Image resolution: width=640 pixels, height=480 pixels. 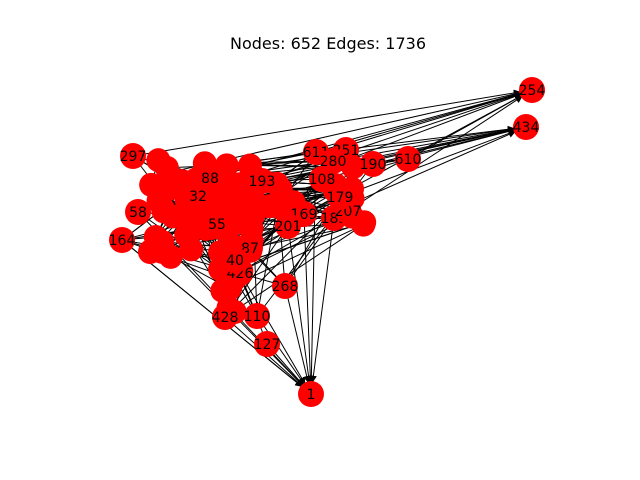 I want to click on figure-title: Nodes: 652 Edges: 1736, so click(x=328, y=43).